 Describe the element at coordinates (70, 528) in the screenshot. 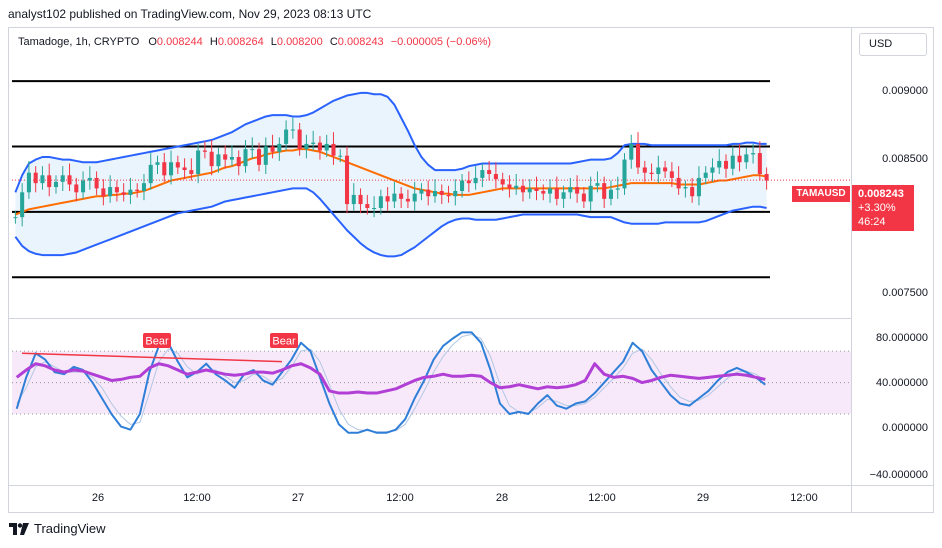

I see `footer-brand: TradingView` at that location.